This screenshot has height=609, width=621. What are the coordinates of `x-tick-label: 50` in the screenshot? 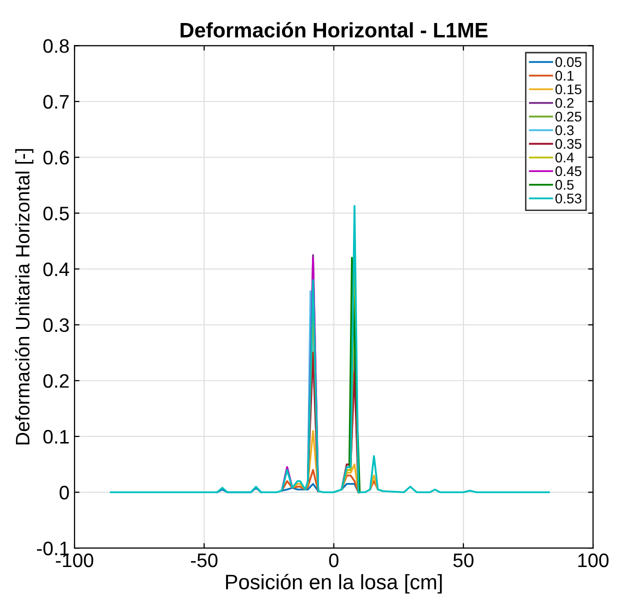 It's located at (463, 560).